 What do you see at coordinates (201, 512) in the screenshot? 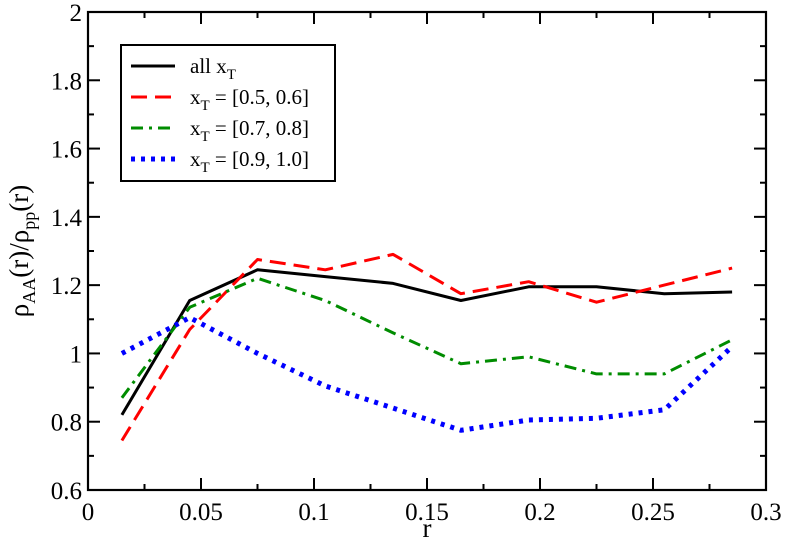
I see `x-tick-label: 0.05` at bounding box center [201, 512].